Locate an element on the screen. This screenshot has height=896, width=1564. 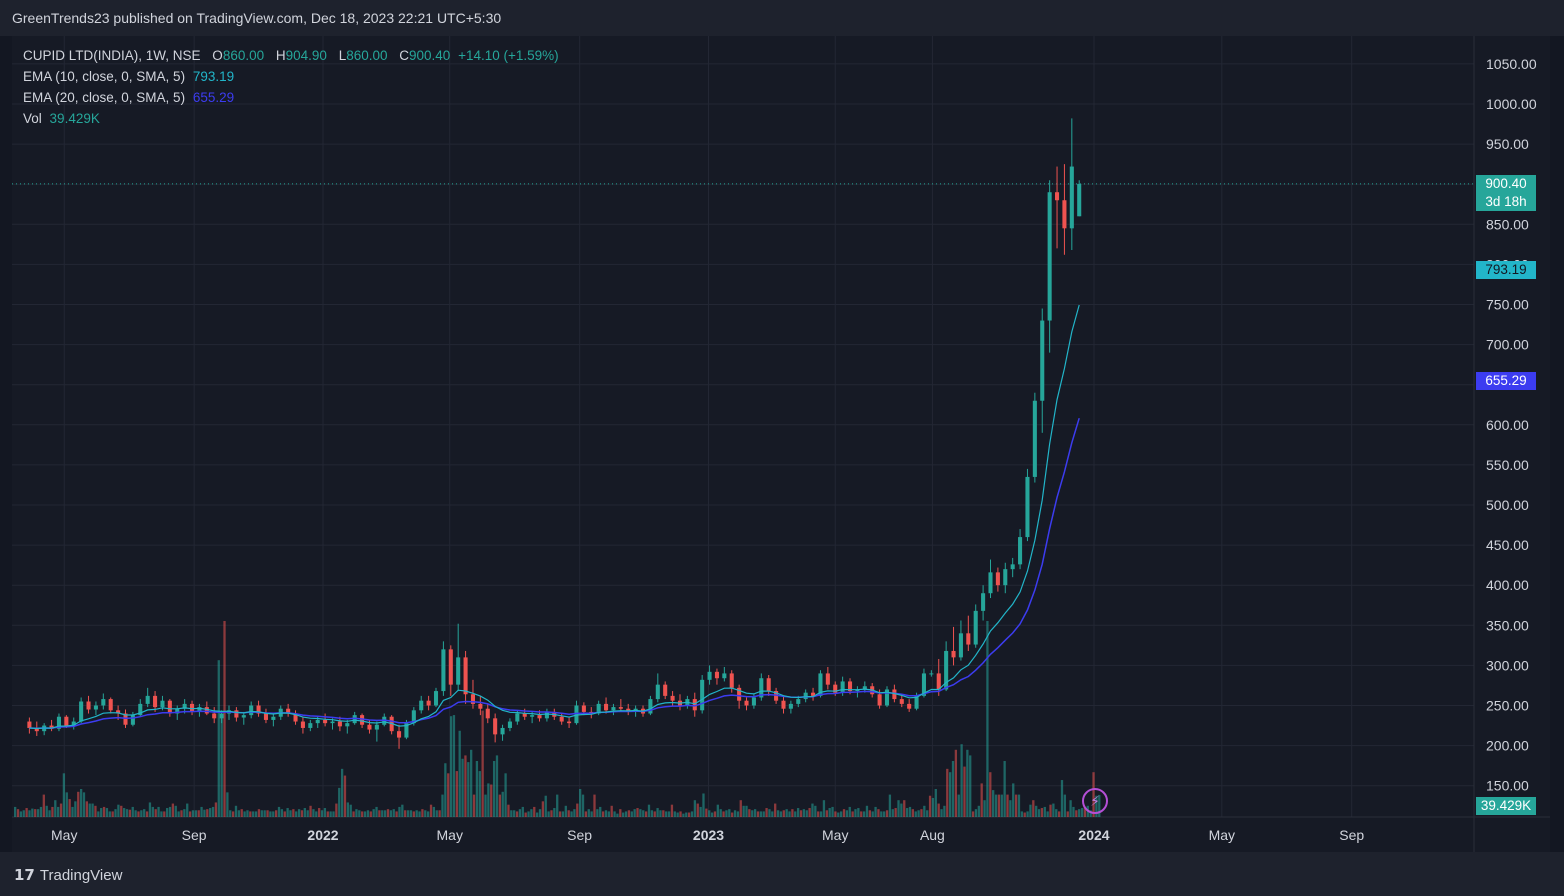
symbol-label: CUPID LTD(INDIA), 1W, NSE is located at coordinates (112, 55).